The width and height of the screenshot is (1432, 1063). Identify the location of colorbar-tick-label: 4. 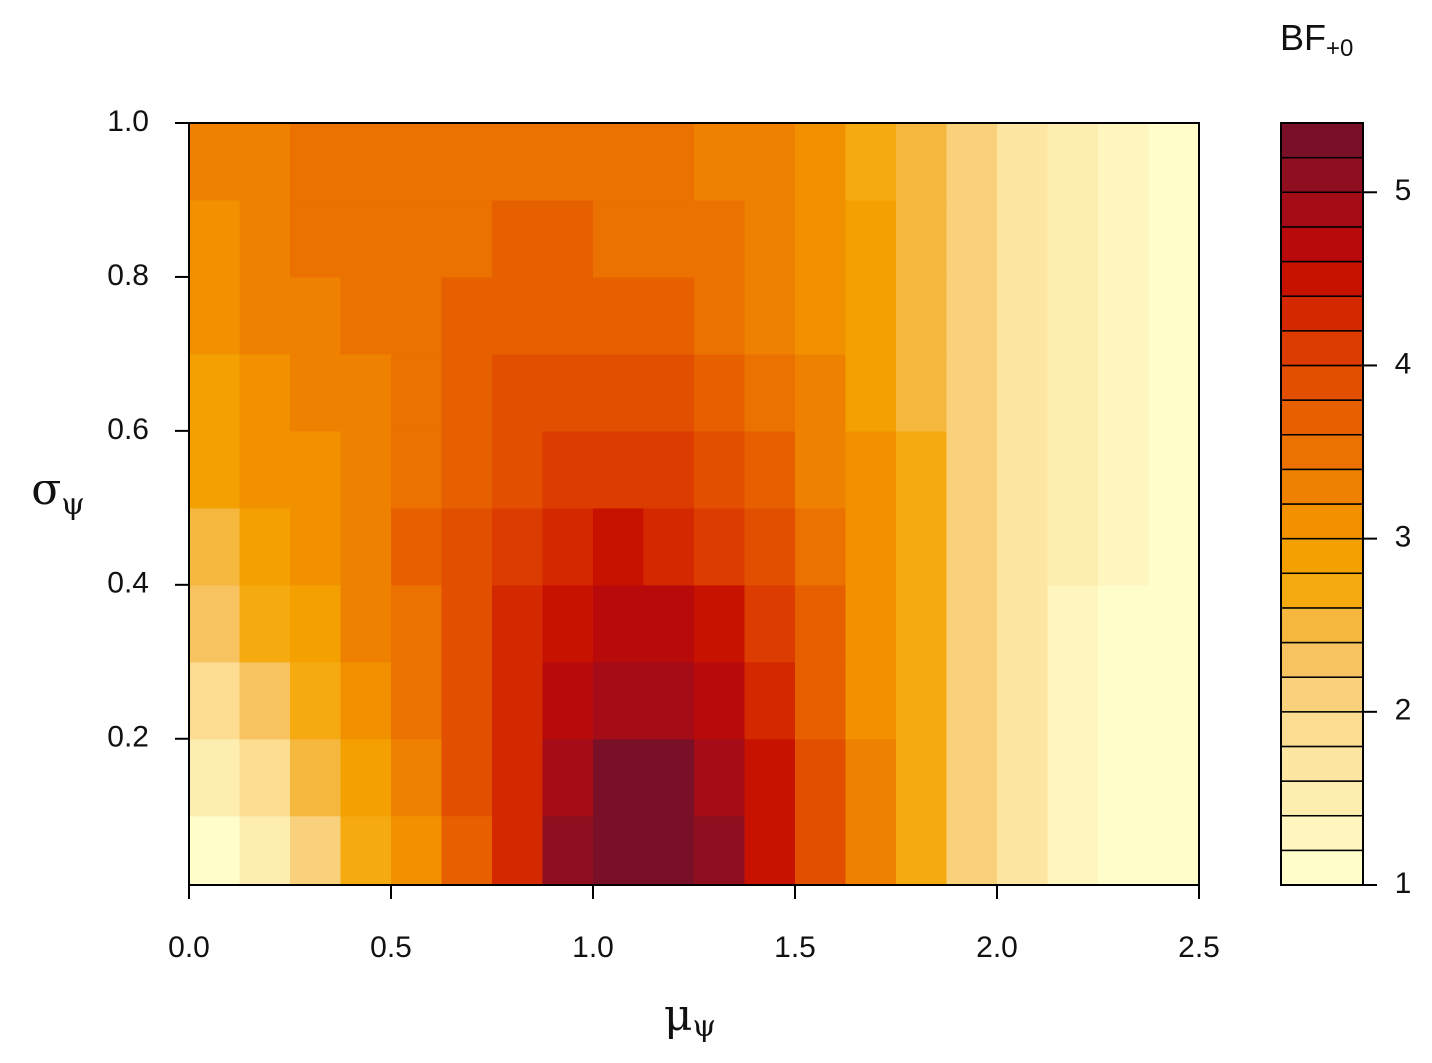
(1403, 363).